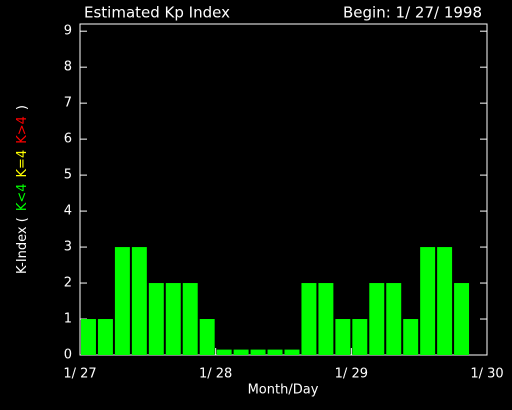  I want to click on y-tick-label: 8, so click(68, 67).